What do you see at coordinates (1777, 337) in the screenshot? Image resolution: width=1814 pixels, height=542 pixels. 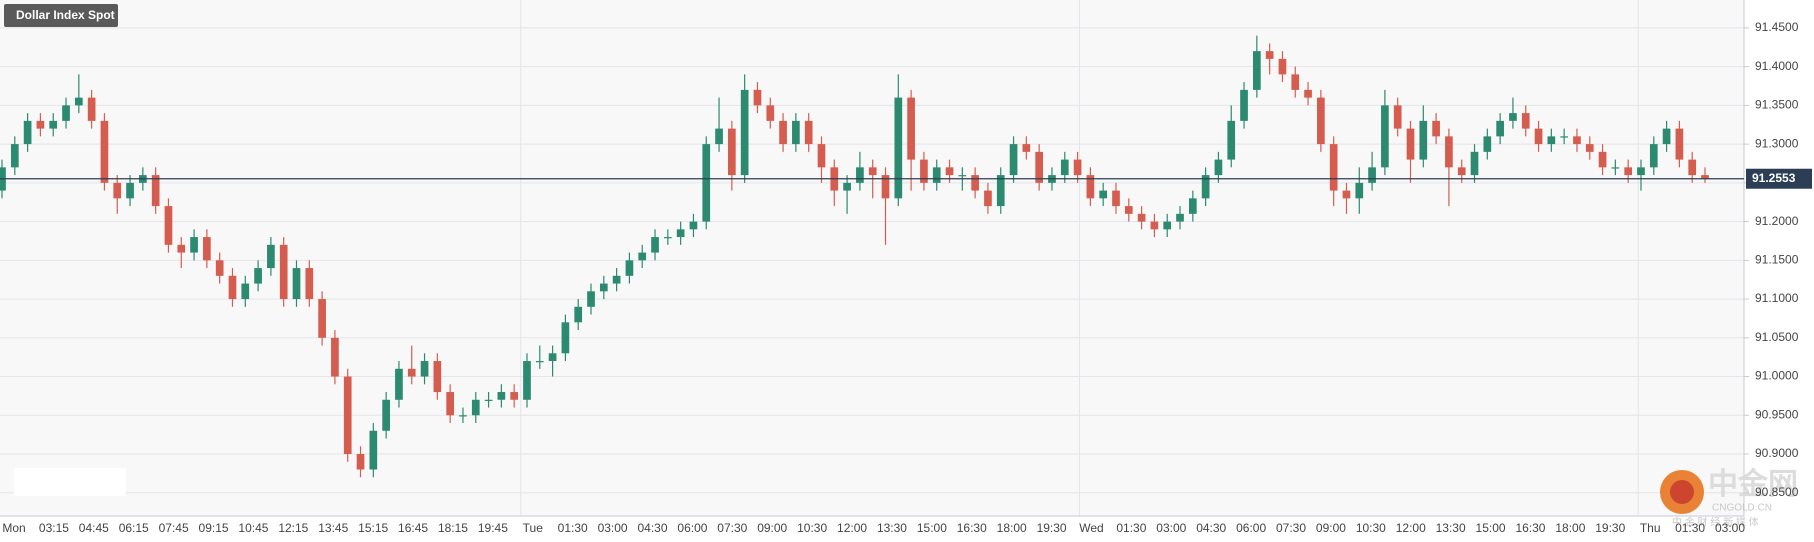 I see `y-tick-label: 91.0500` at bounding box center [1777, 337].